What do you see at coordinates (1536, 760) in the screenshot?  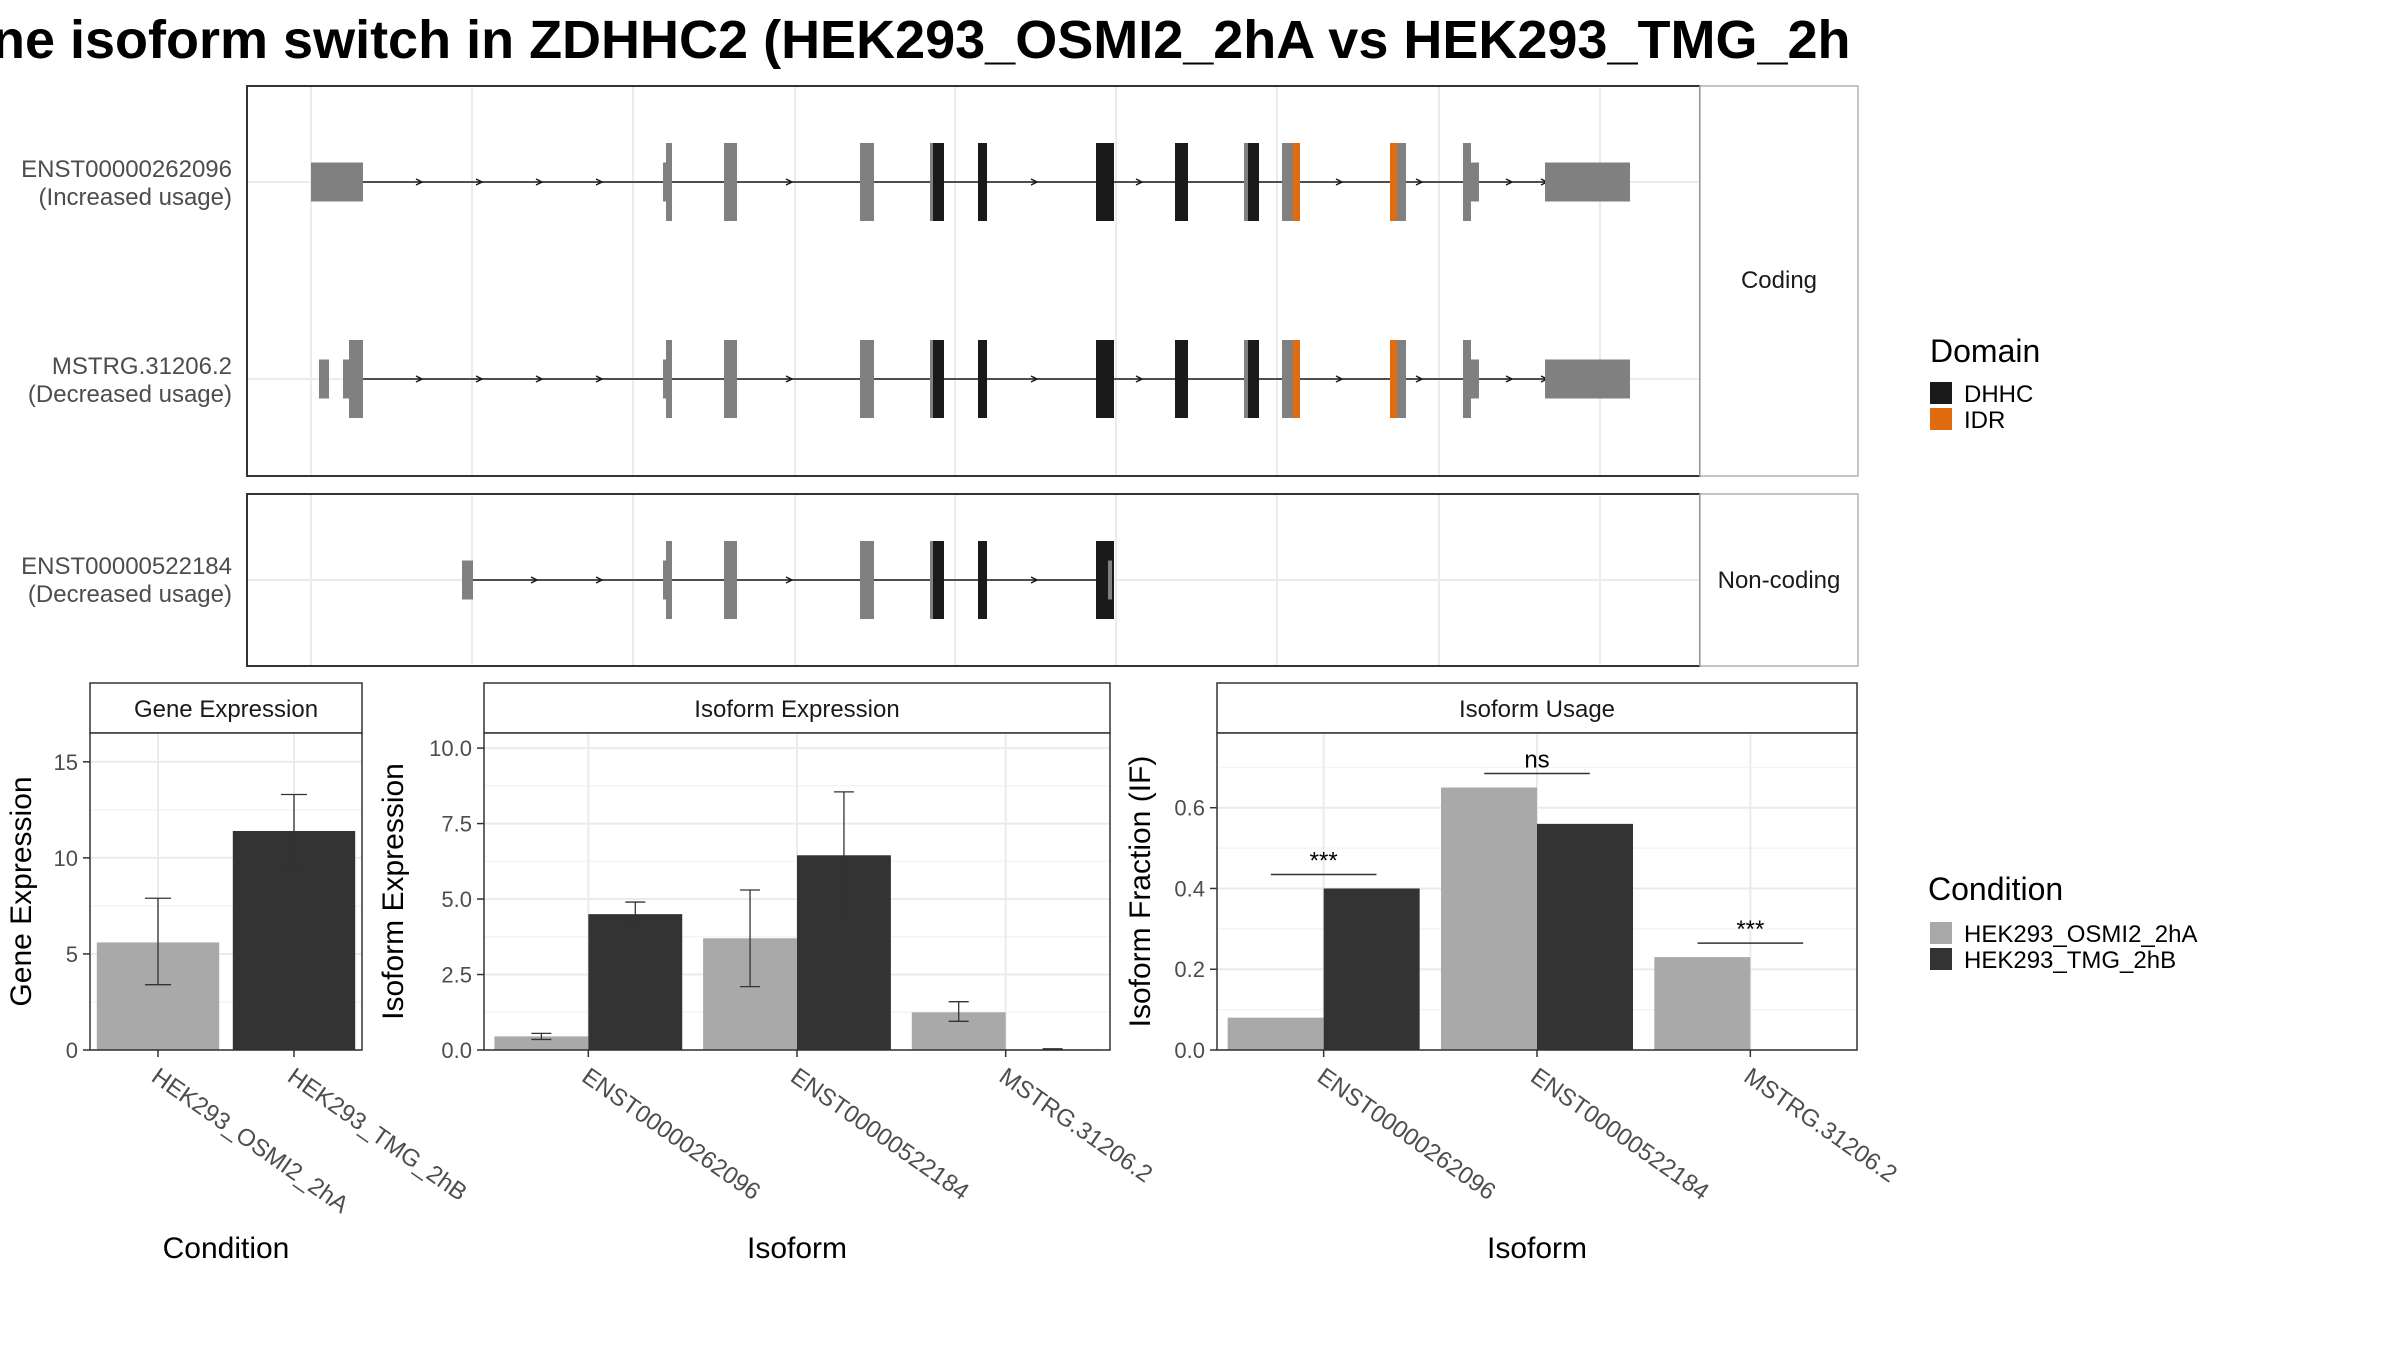 I see `significance-label: ns` at bounding box center [1536, 760].